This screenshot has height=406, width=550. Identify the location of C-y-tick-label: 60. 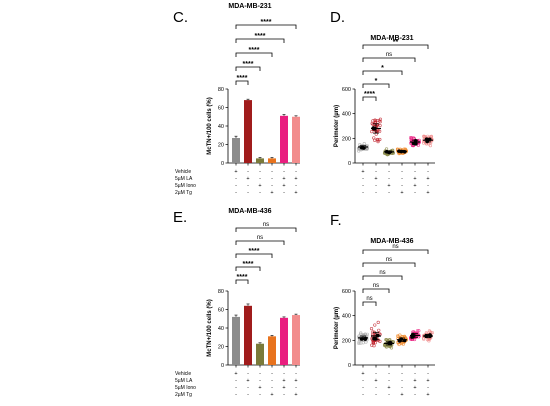
(221, 109).